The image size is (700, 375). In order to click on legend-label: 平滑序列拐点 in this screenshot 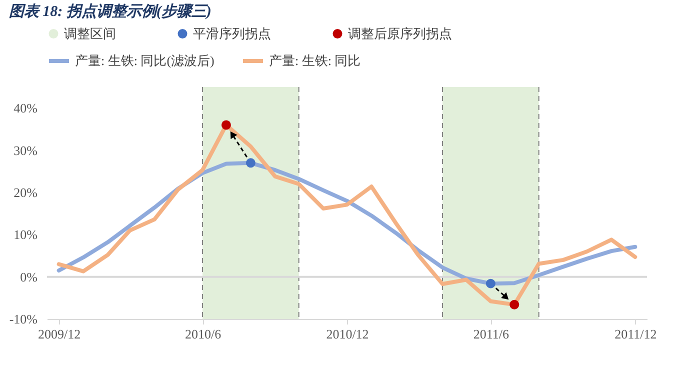, I will do `click(232, 33)`.